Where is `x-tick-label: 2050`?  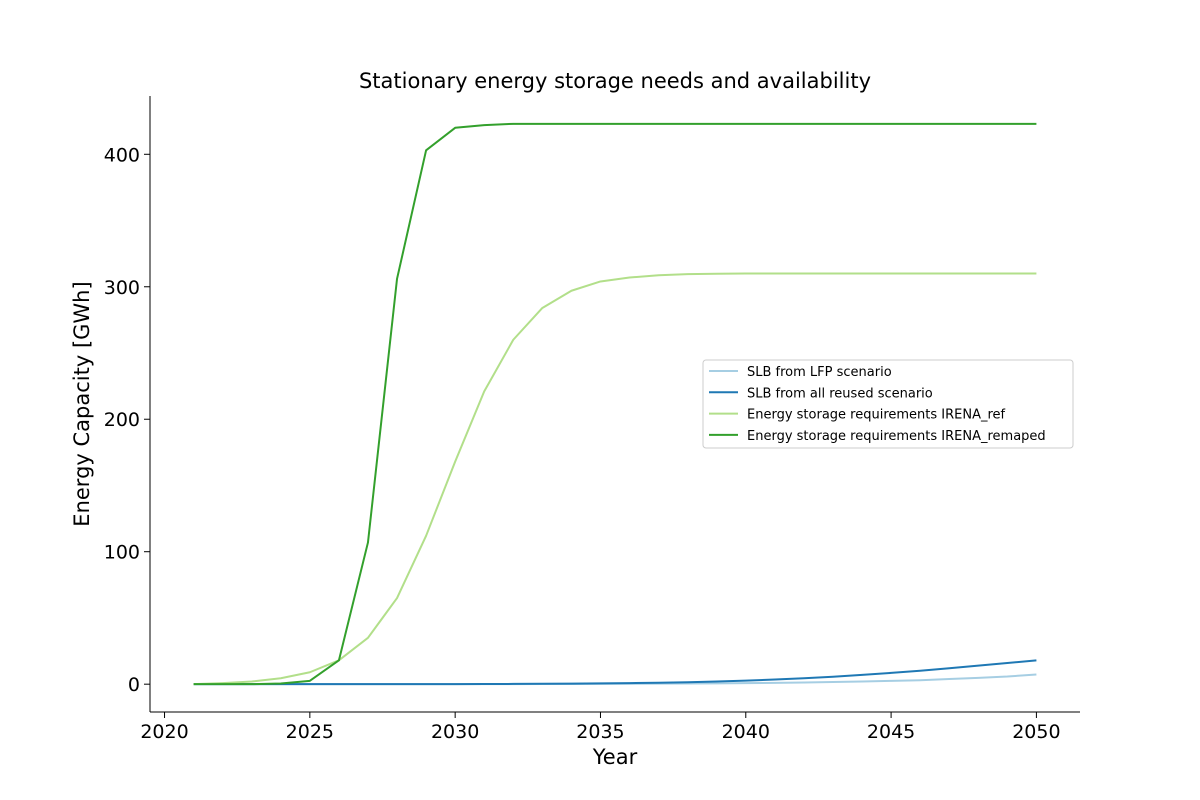
x-tick-label: 2050 is located at coordinates (1036, 732).